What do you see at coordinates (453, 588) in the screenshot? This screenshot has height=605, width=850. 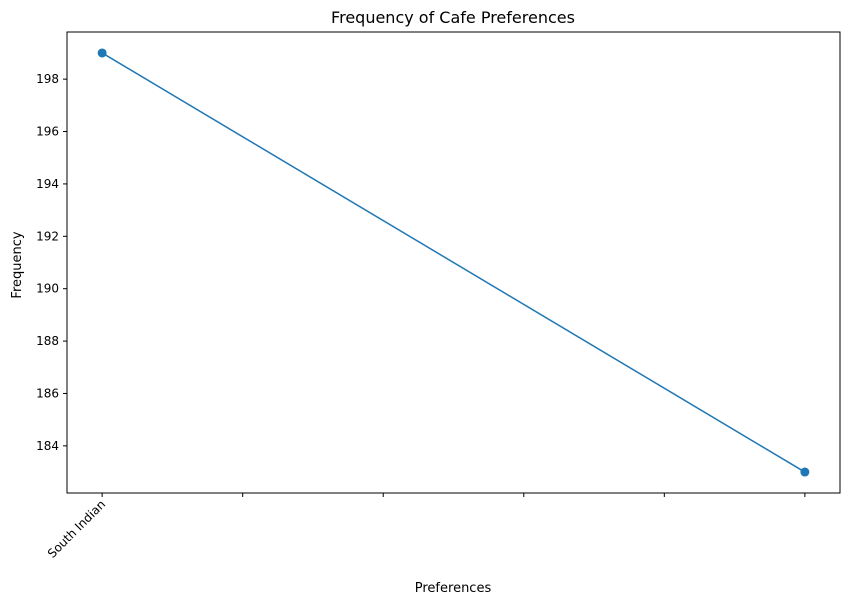 I see `x-axis-label: Preferences` at bounding box center [453, 588].